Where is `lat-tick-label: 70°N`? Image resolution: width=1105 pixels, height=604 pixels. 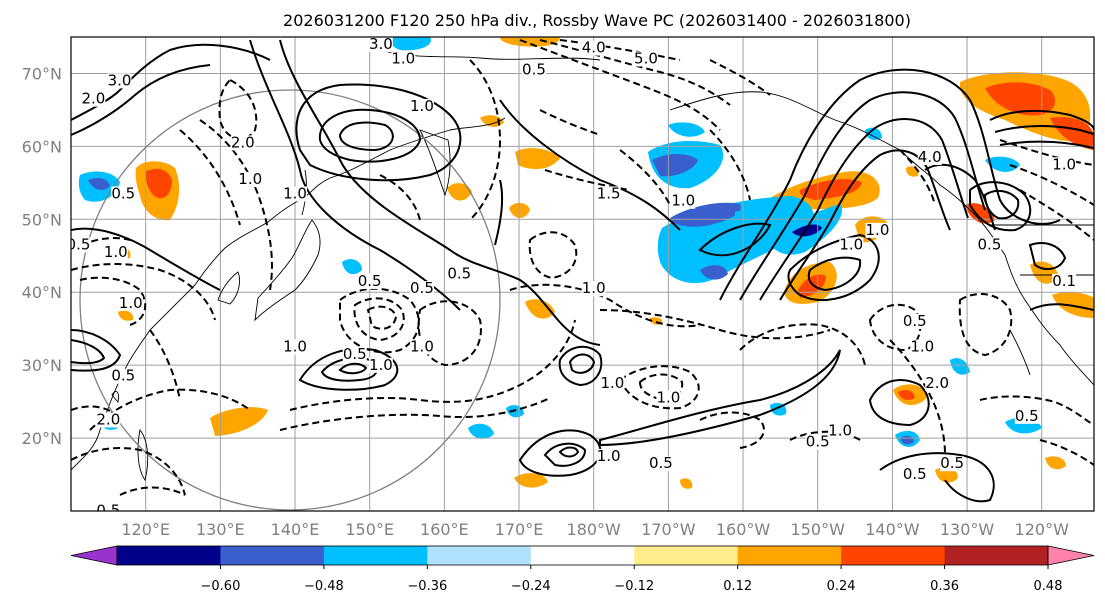 lat-tick-label: 70°N is located at coordinates (42, 73).